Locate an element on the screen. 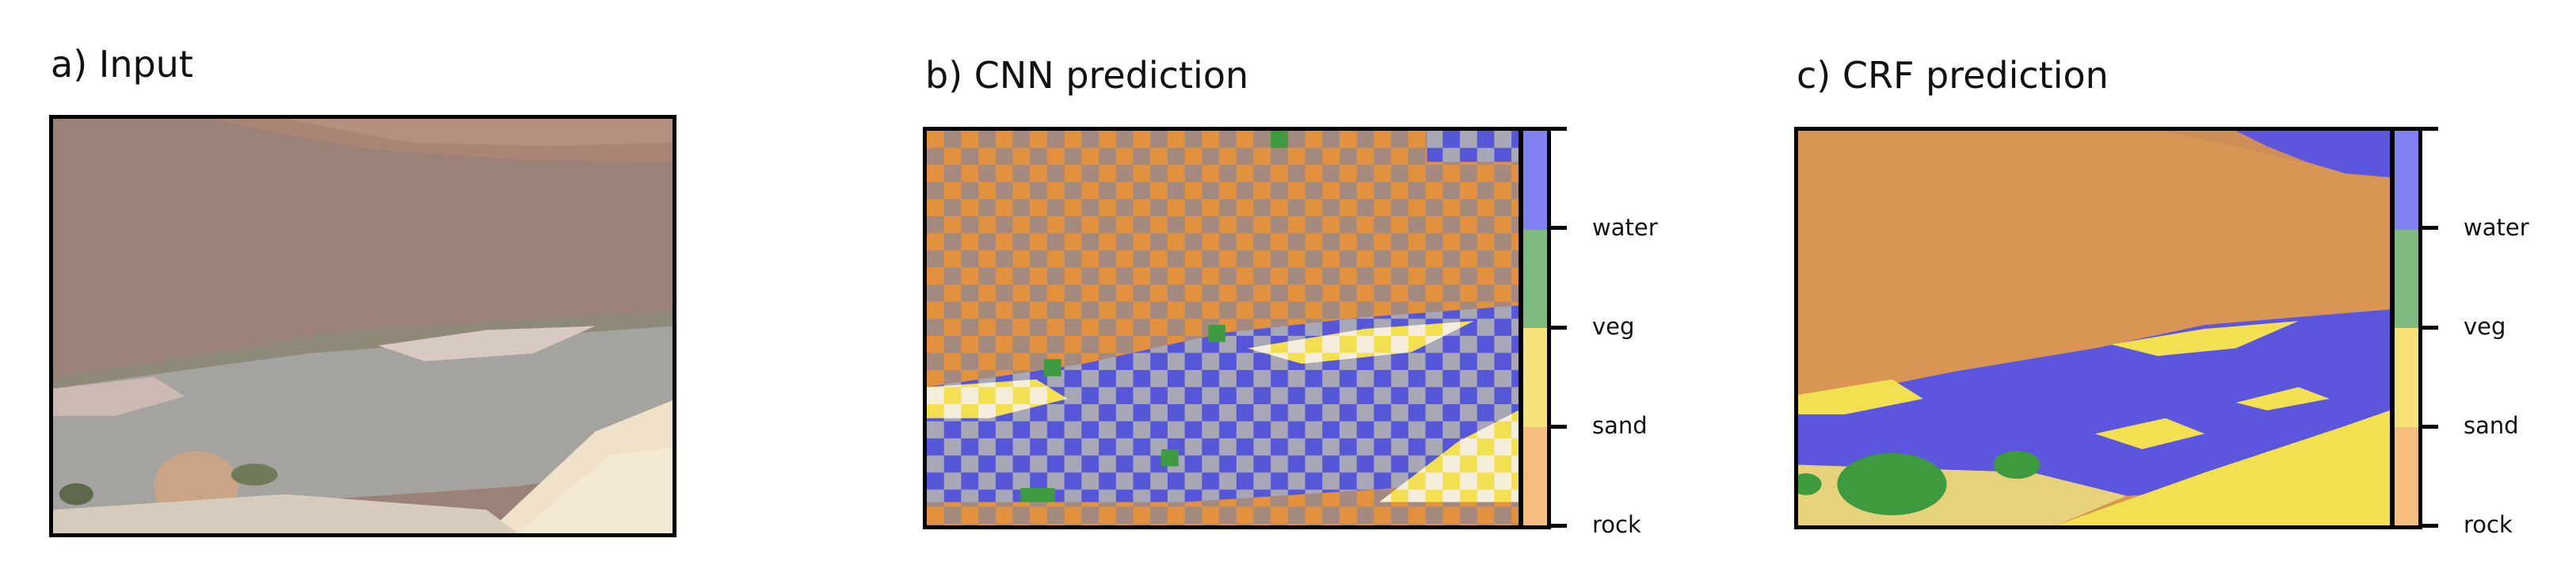 The image size is (2576, 584). cnn-colorbar is located at coordinates (1535, 328).